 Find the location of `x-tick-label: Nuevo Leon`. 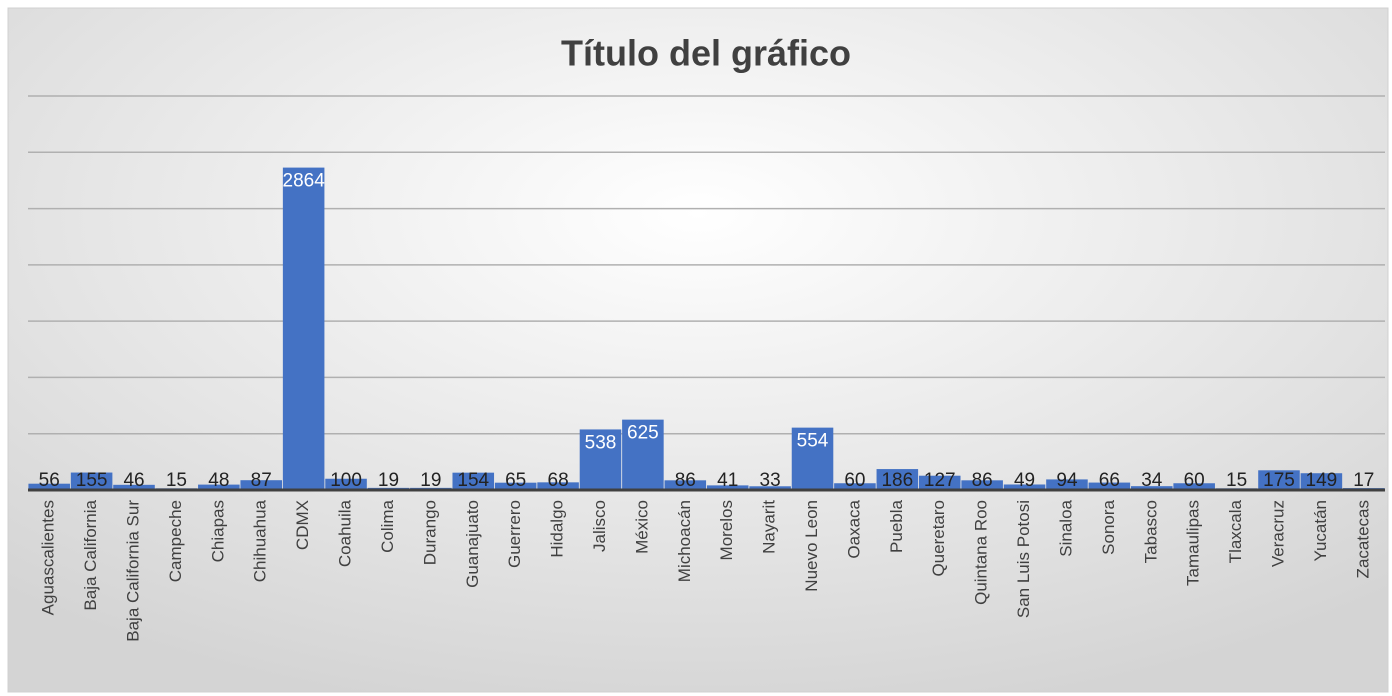

x-tick-label: Nuevo Leon is located at coordinates (811, 546).